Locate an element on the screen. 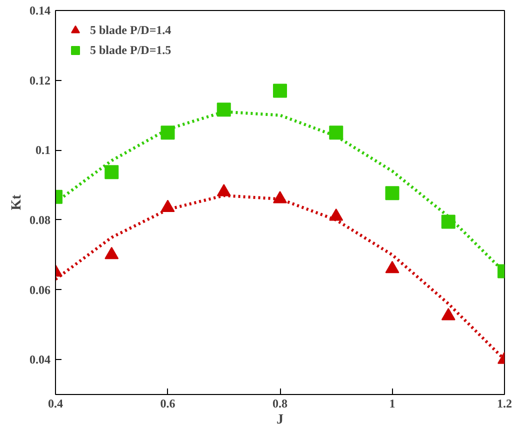 Image resolution: width=516 pixels, height=430 pixels. x-tick-label: 1.2 is located at coordinates (504, 403).